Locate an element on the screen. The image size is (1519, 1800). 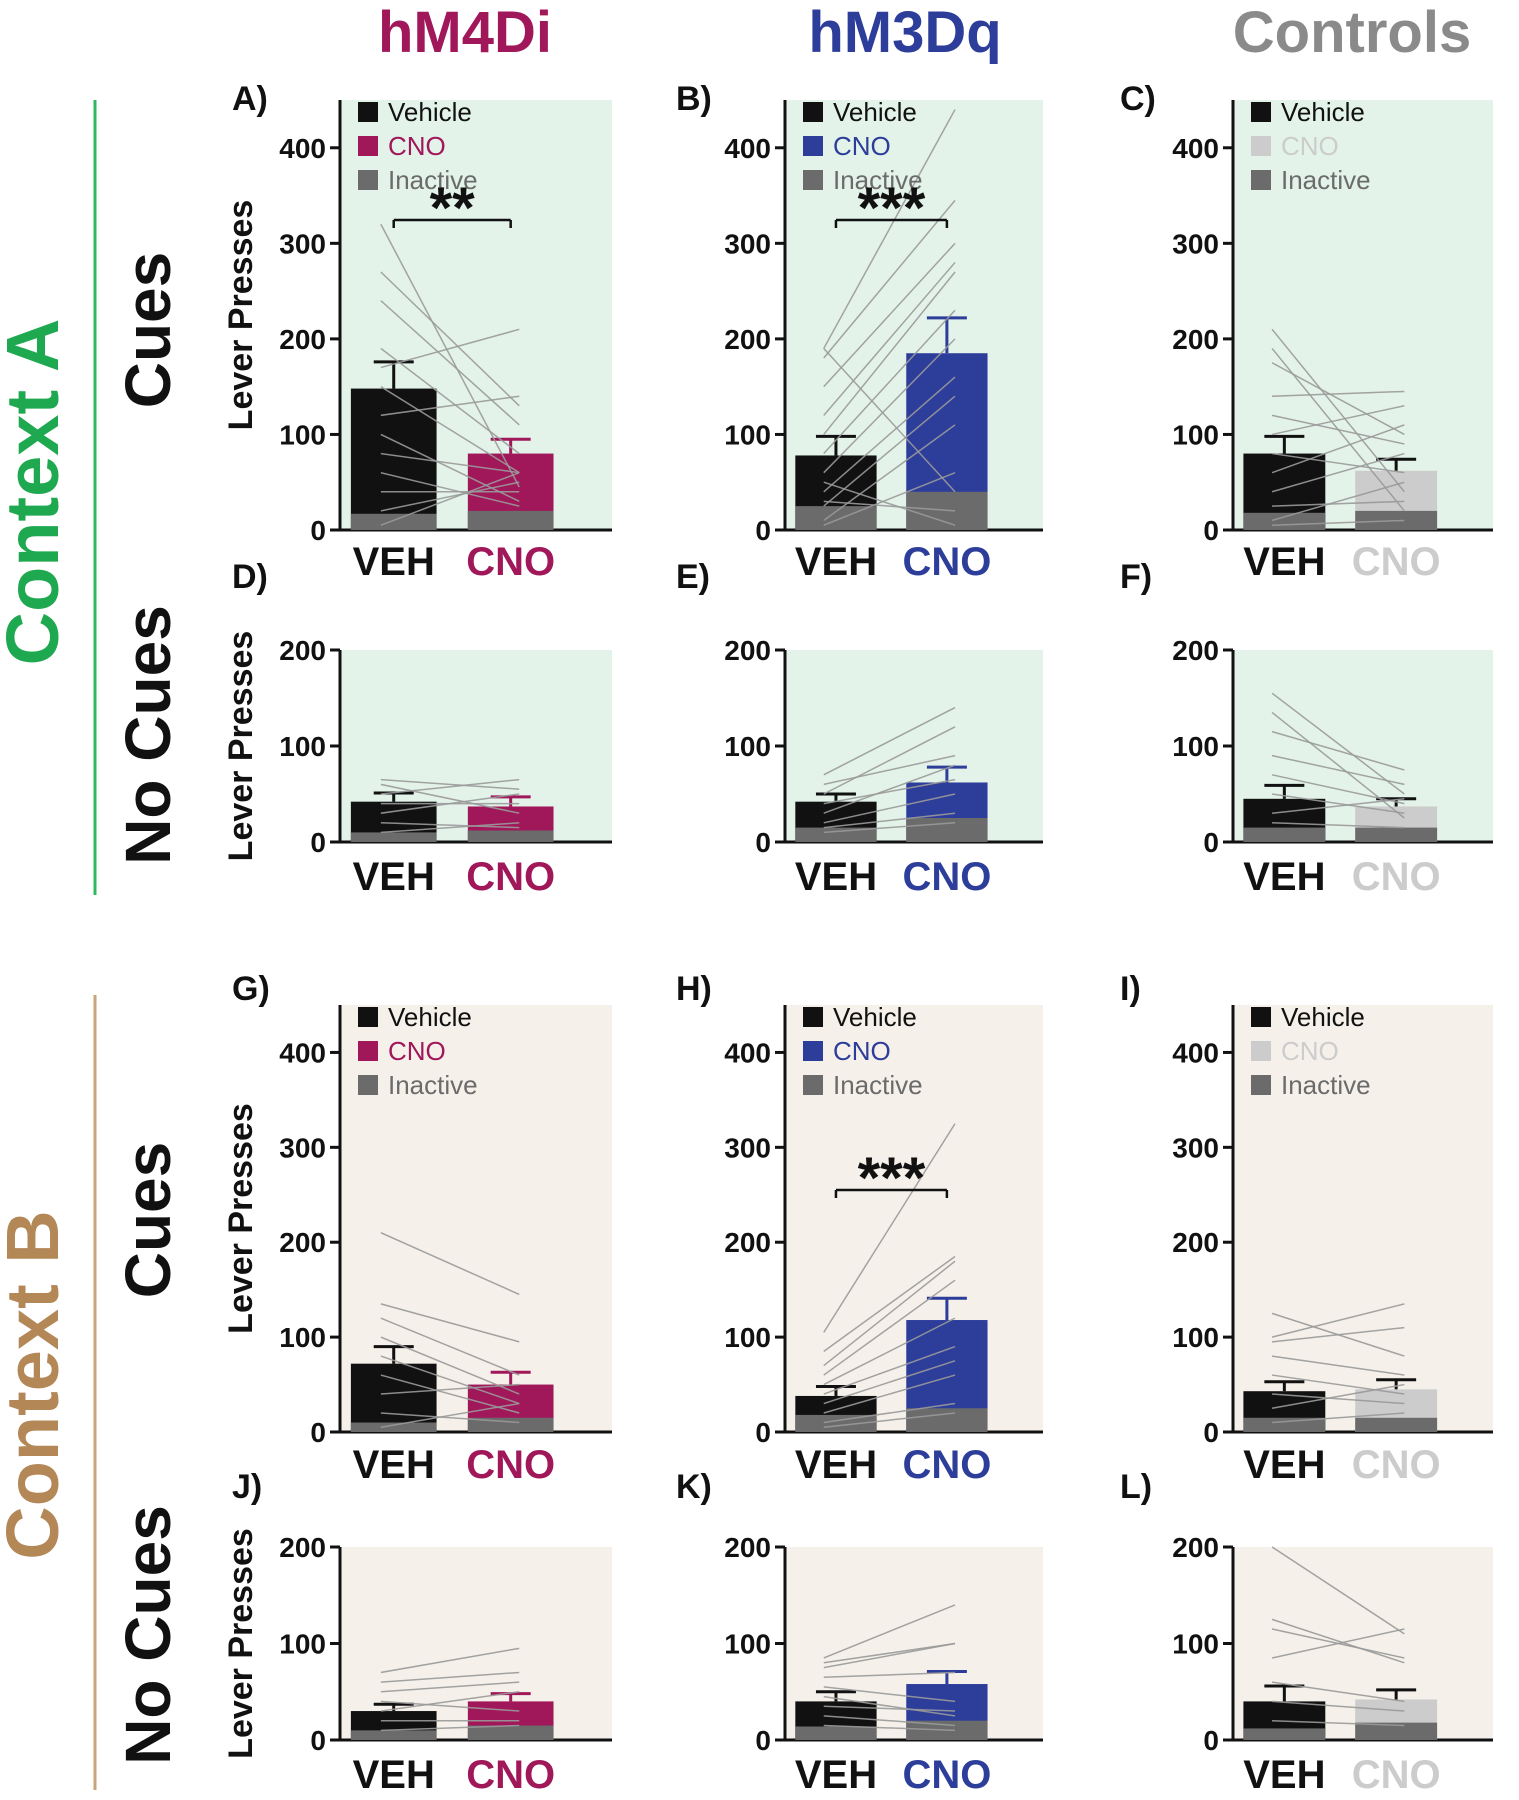
y-tick-label: 400 is located at coordinates (747, 1052).